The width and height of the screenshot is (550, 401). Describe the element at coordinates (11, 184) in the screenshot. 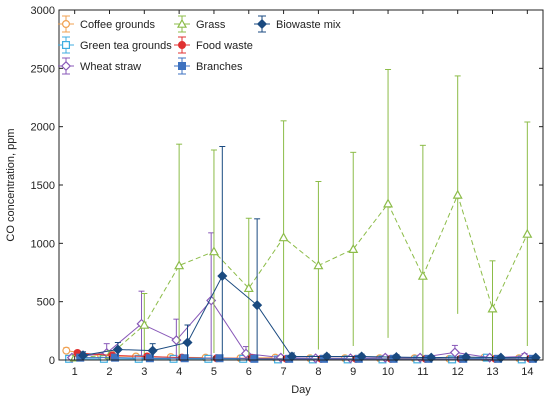

I see `y-axis-title: CO concentration, ppm` at that location.